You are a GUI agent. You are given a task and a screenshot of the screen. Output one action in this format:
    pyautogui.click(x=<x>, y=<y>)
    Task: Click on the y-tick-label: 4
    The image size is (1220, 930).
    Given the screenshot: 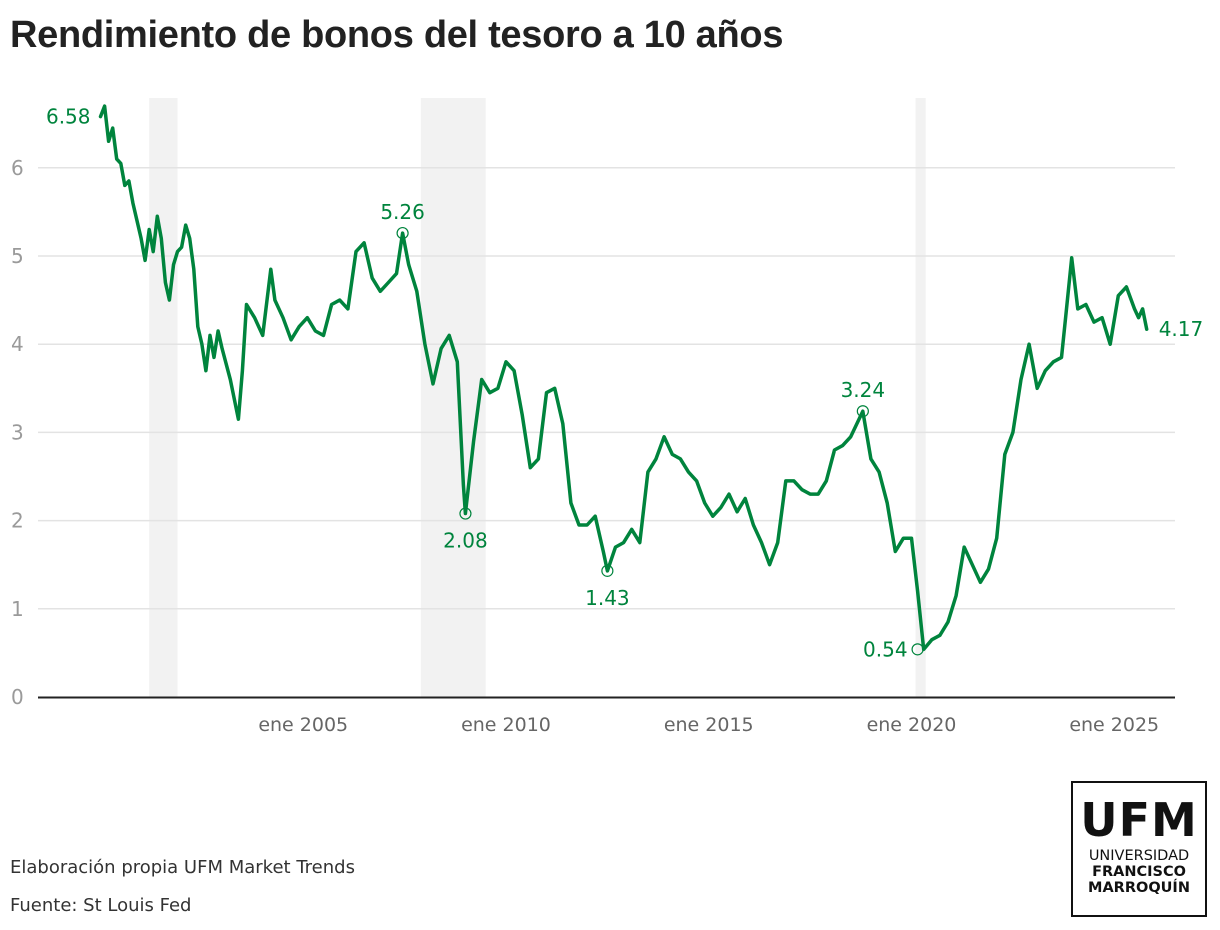 What is the action you would take?
    pyautogui.click(x=17, y=344)
    